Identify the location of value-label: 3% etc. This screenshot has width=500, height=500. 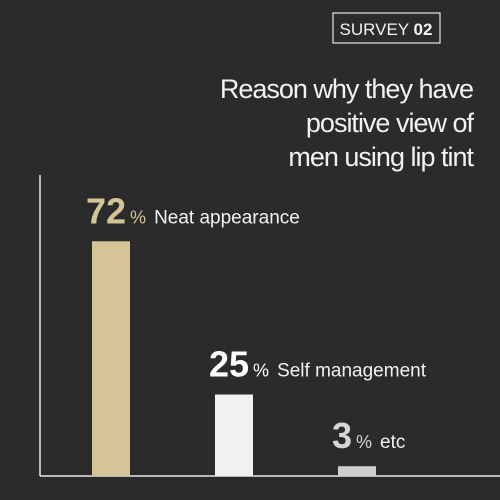
(368, 435).